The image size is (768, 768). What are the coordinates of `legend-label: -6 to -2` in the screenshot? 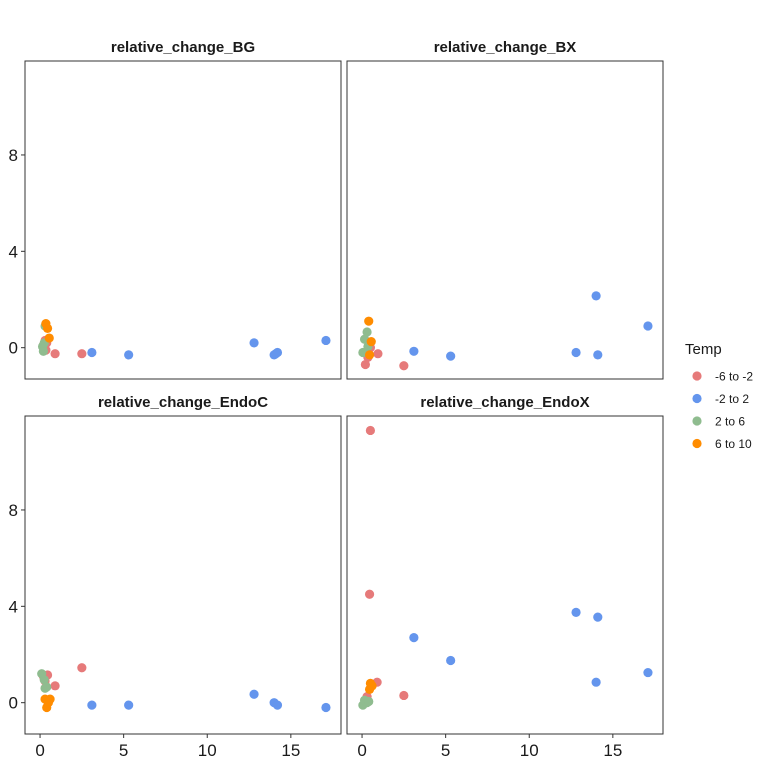 It's located at (734, 377).